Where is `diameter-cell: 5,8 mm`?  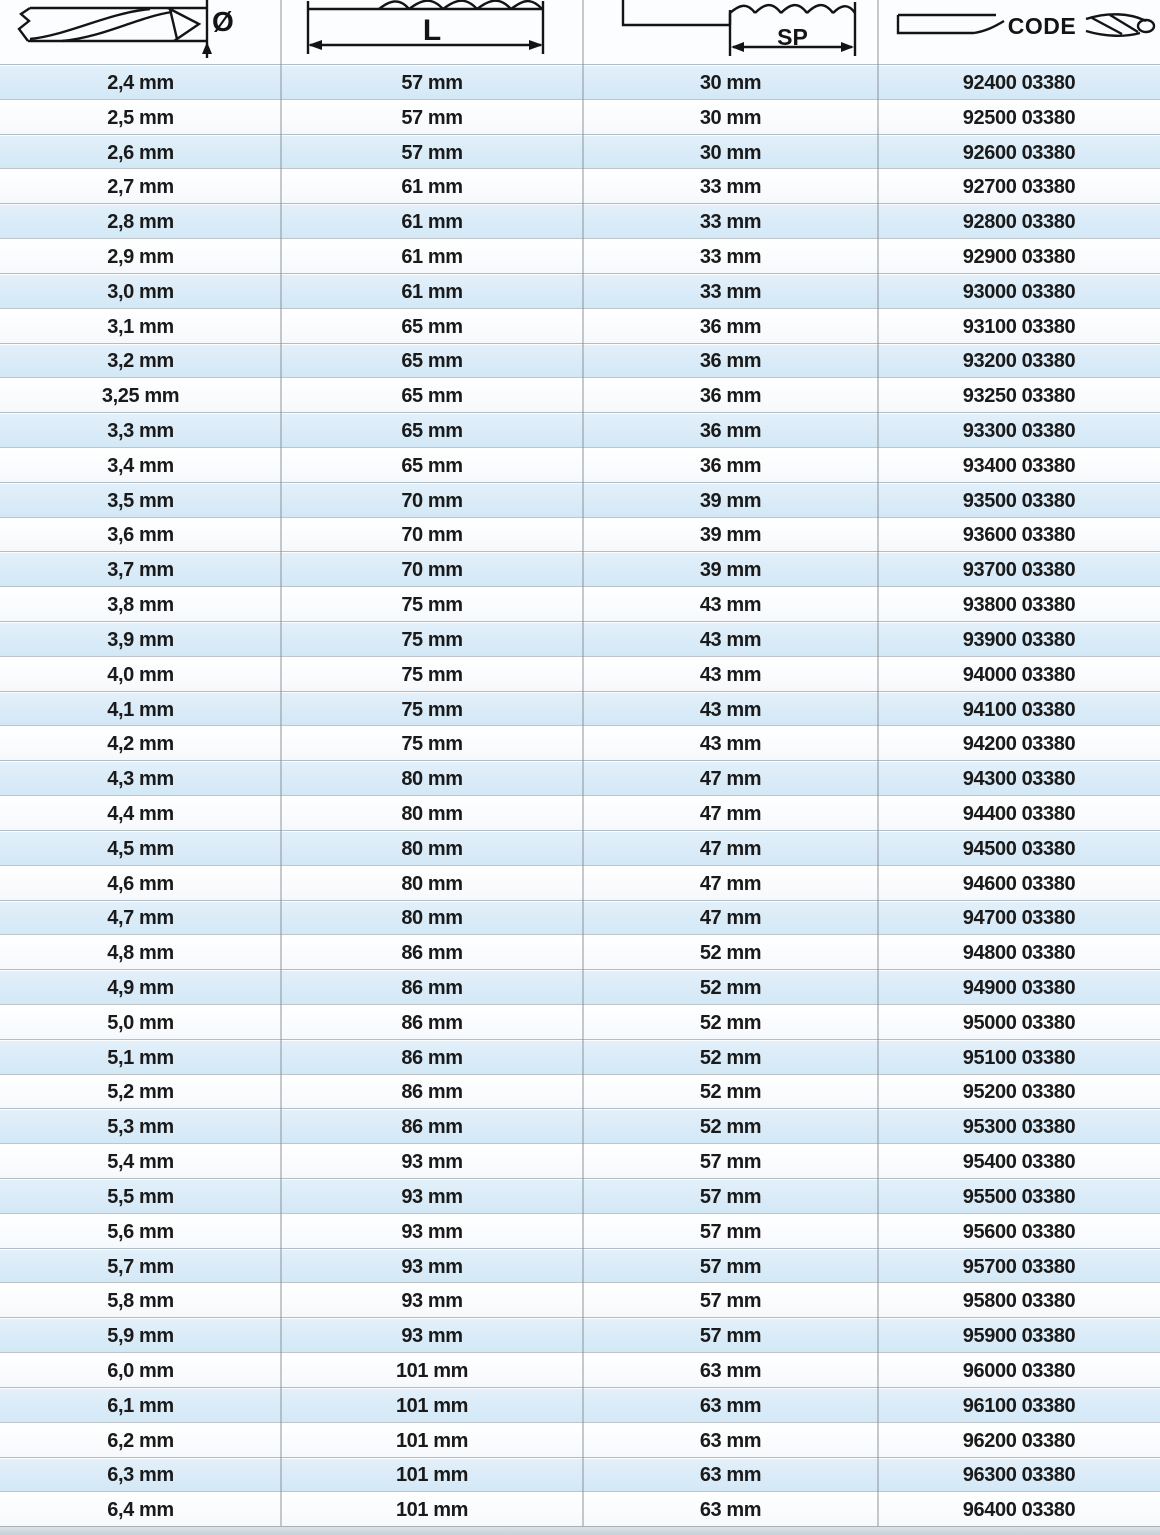 diameter-cell: 5,8 mm is located at coordinates (140, 1301).